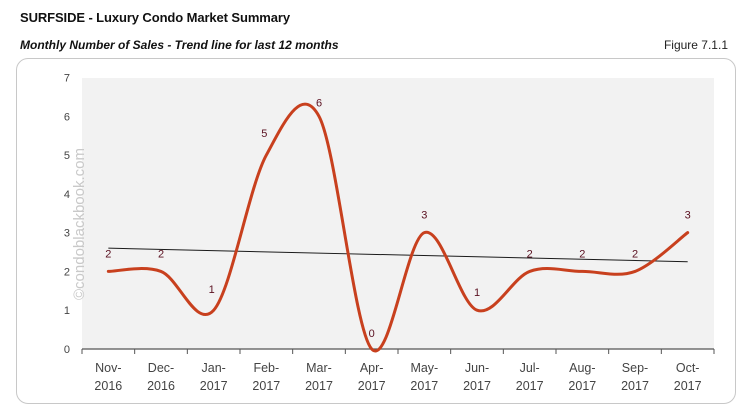 This screenshot has height=418, width=744. What do you see at coordinates (67, 79) in the screenshot?
I see `y-tick-label: 7` at bounding box center [67, 79].